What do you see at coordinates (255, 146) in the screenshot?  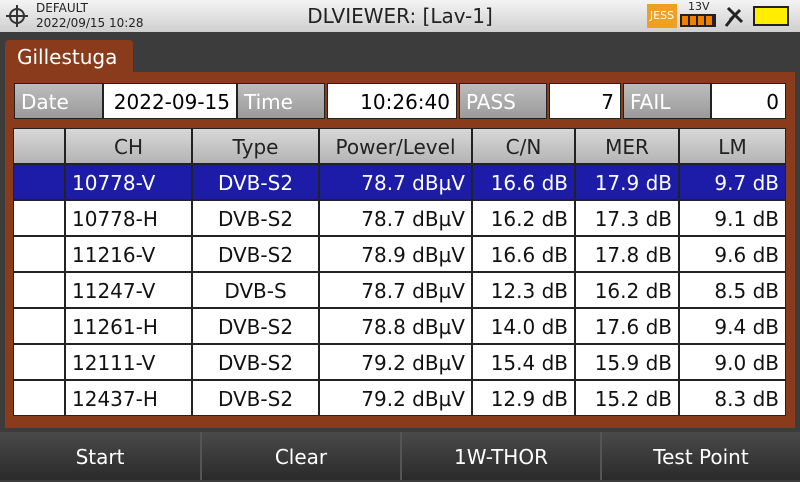 I see `column-header: Type` at bounding box center [255, 146].